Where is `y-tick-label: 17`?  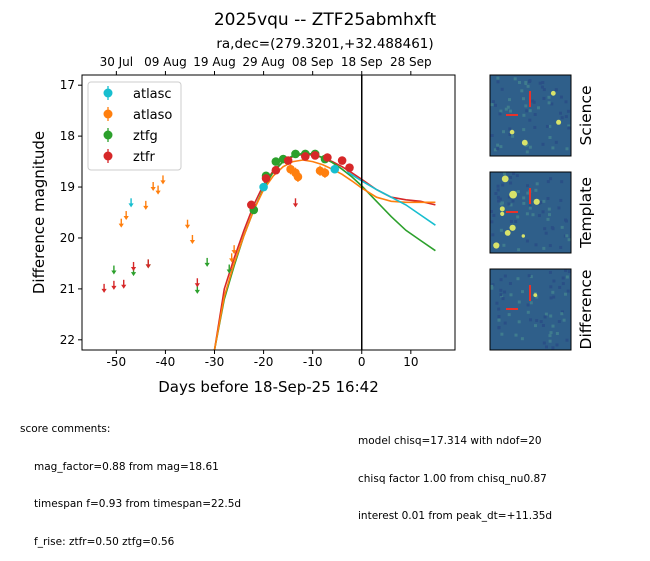 y-tick-label: 17 is located at coordinates (67, 85).